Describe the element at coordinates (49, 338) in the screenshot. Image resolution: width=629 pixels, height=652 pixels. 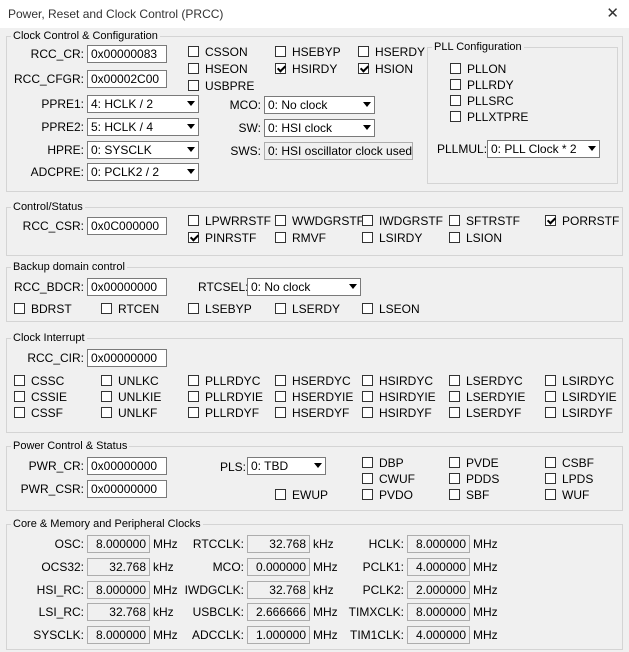
I see `group-label: Clock Interrupt` at that location.